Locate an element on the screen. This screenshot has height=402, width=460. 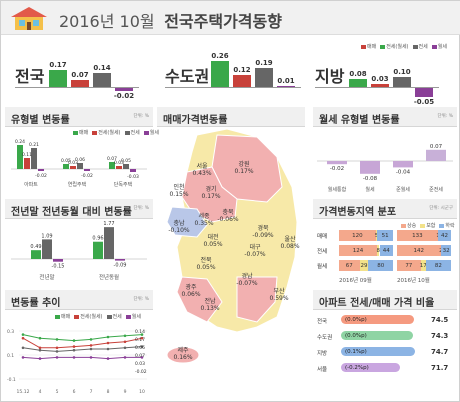
distribution-segment: 17 is located at coordinates (423, 265).